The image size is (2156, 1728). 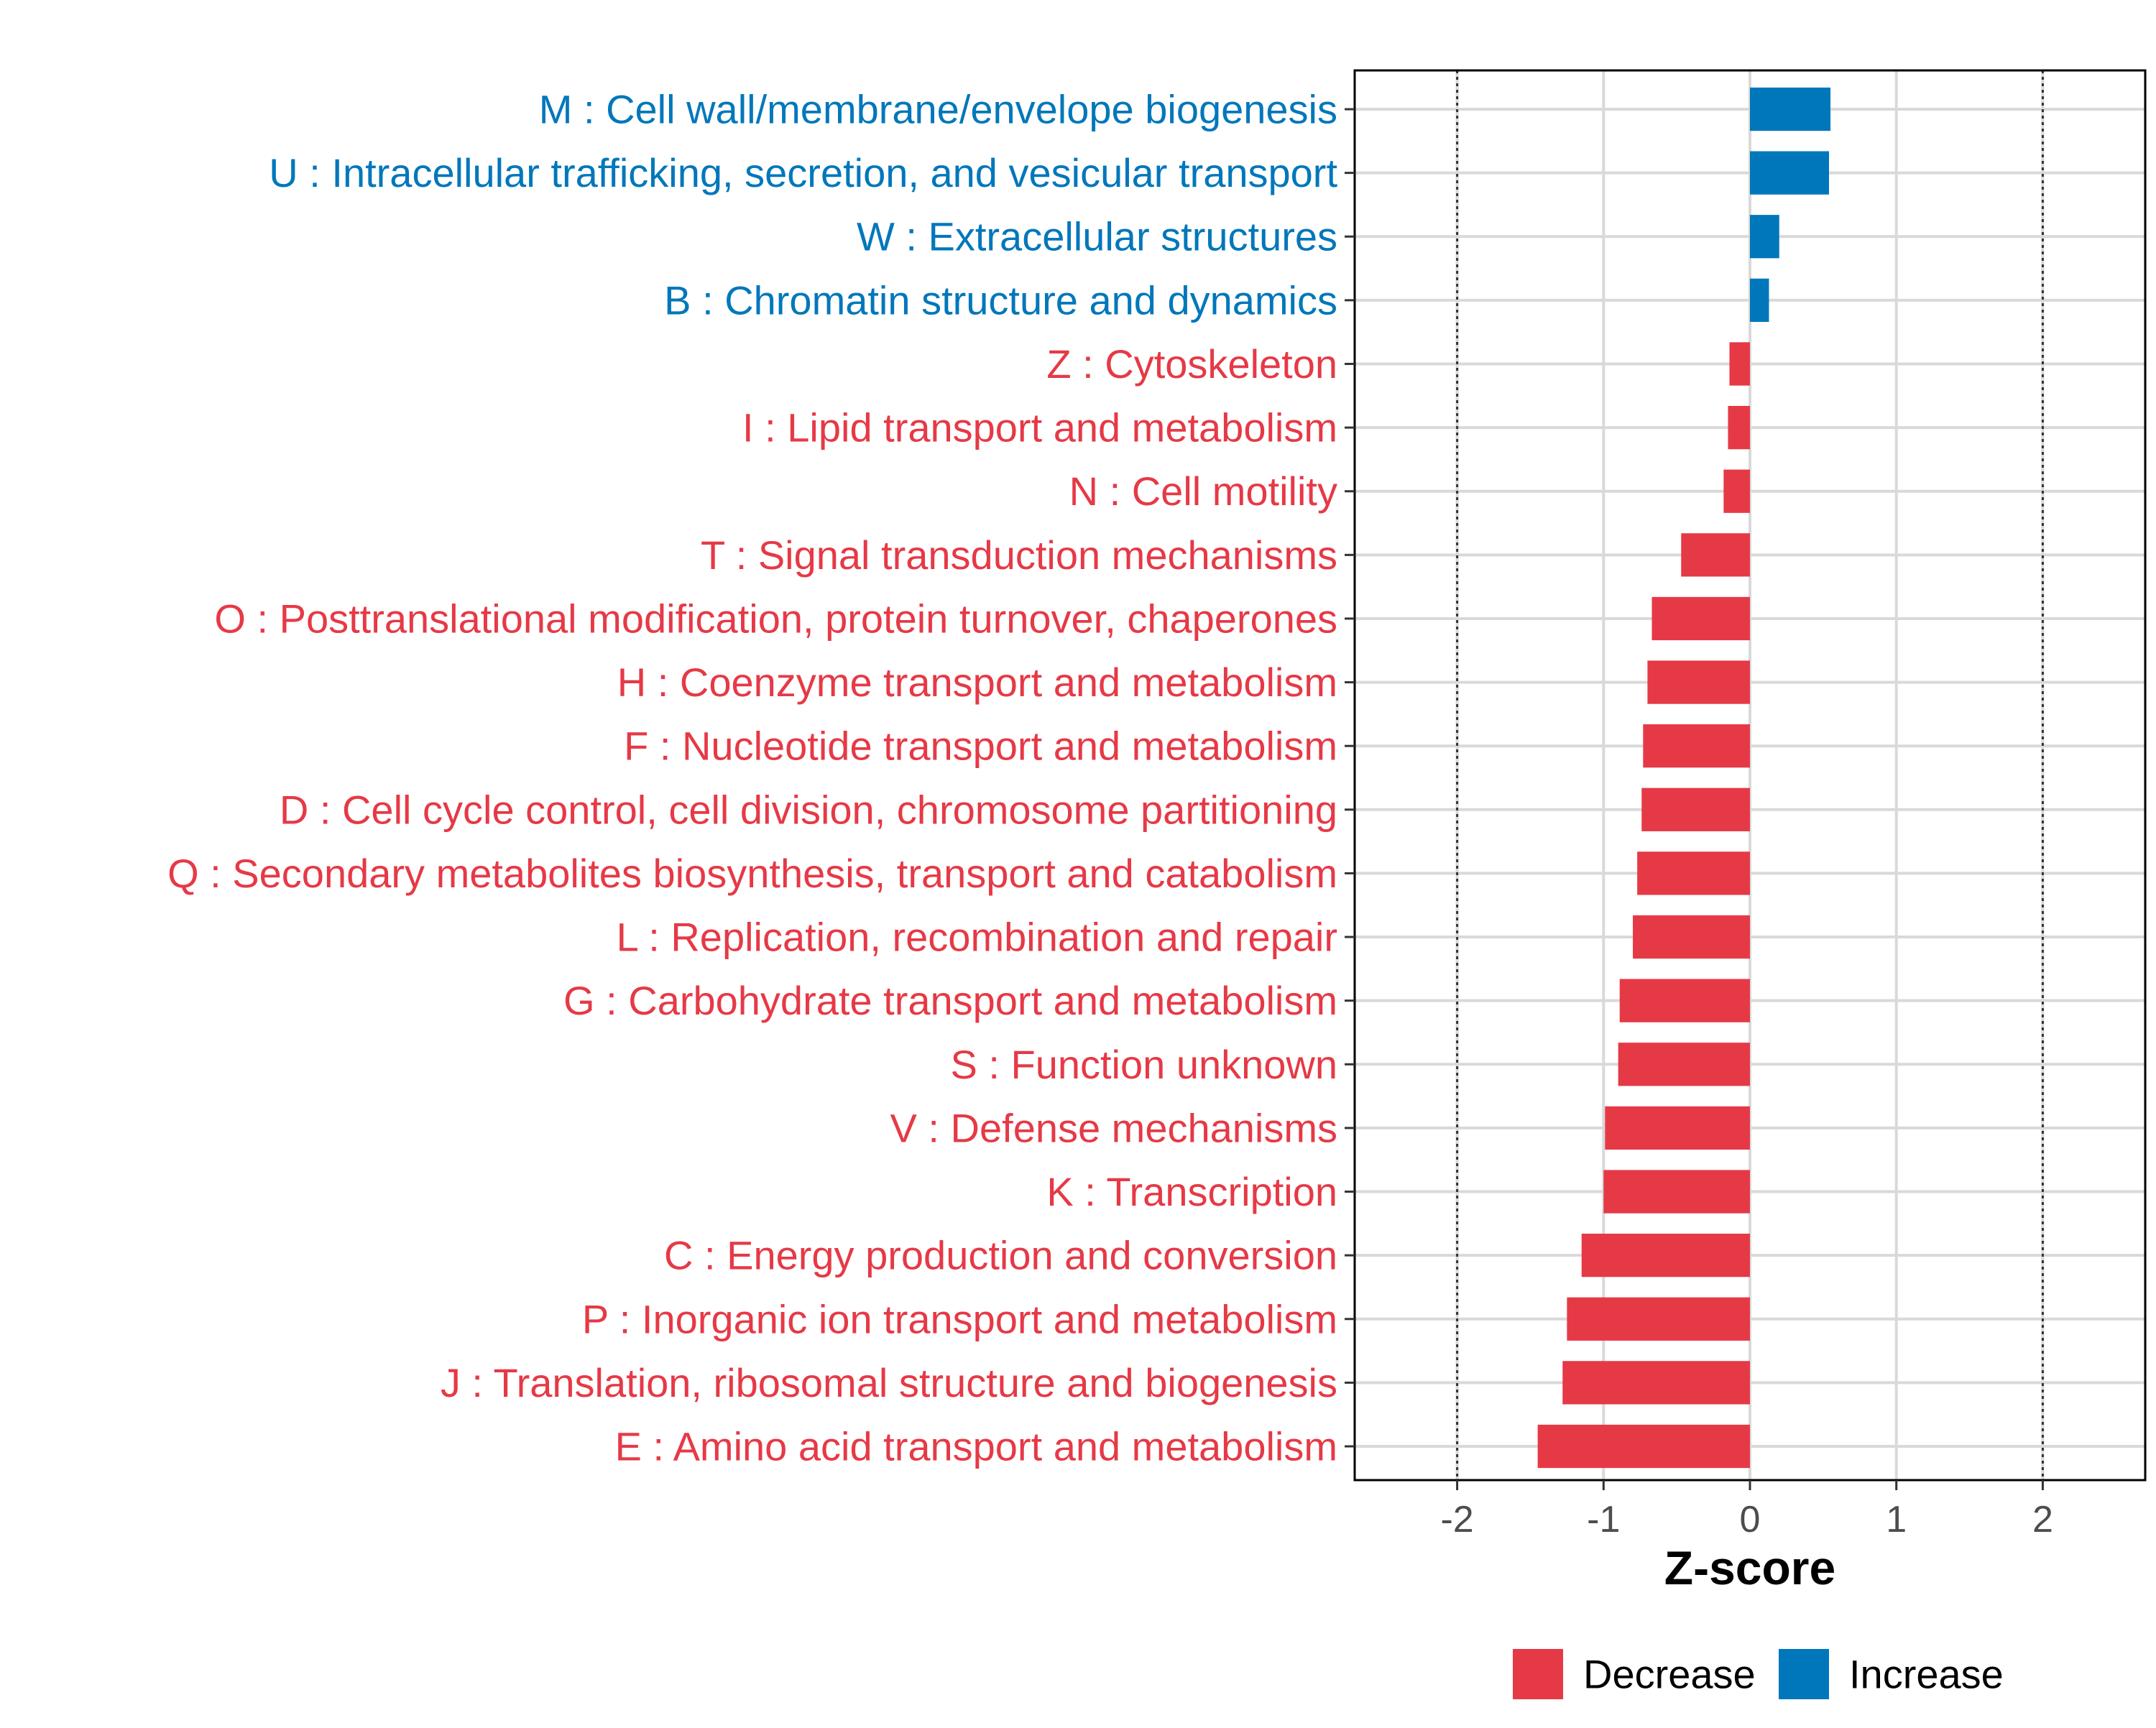 What do you see at coordinates (1538, 1674) in the screenshot?
I see `legend-key-decrease` at bounding box center [1538, 1674].